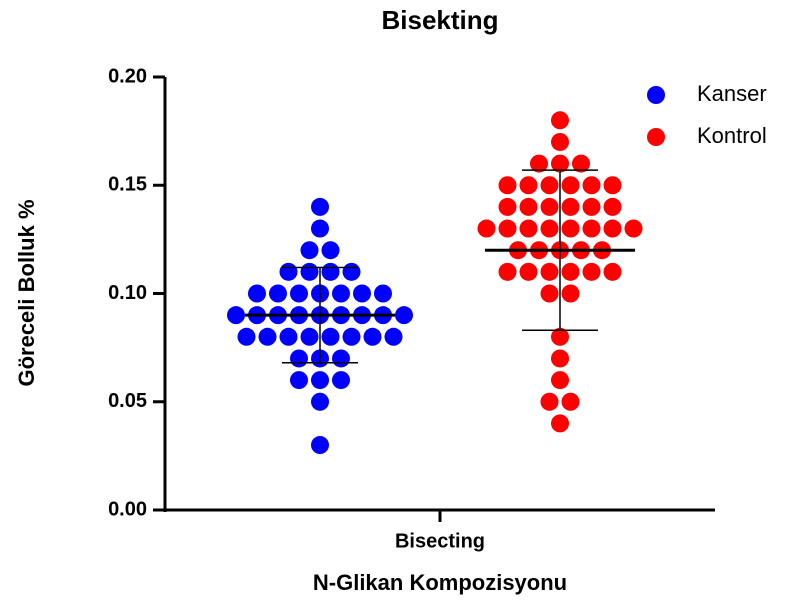 The width and height of the screenshot is (794, 602). What do you see at coordinates (732, 93) in the screenshot?
I see `legend-label: Kanser` at bounding box center [732, 93].